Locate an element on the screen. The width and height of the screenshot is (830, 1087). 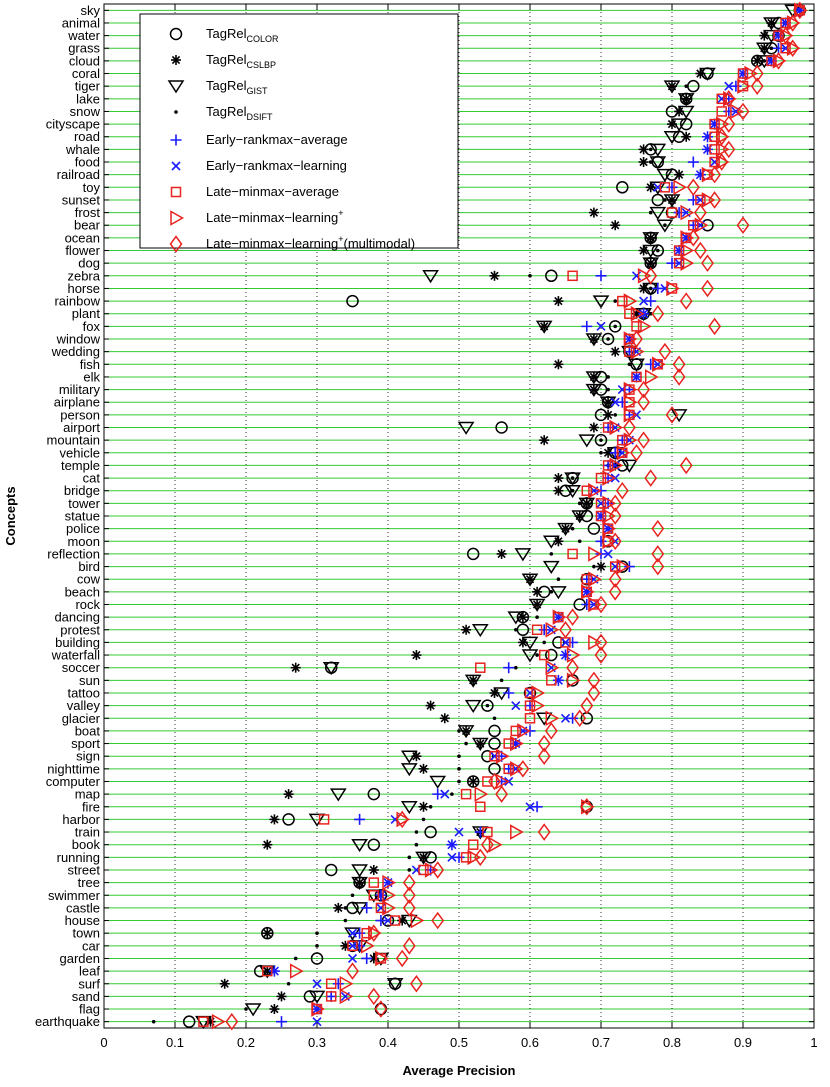
concept-label-cat: cat is located at coordinates (92, 478).